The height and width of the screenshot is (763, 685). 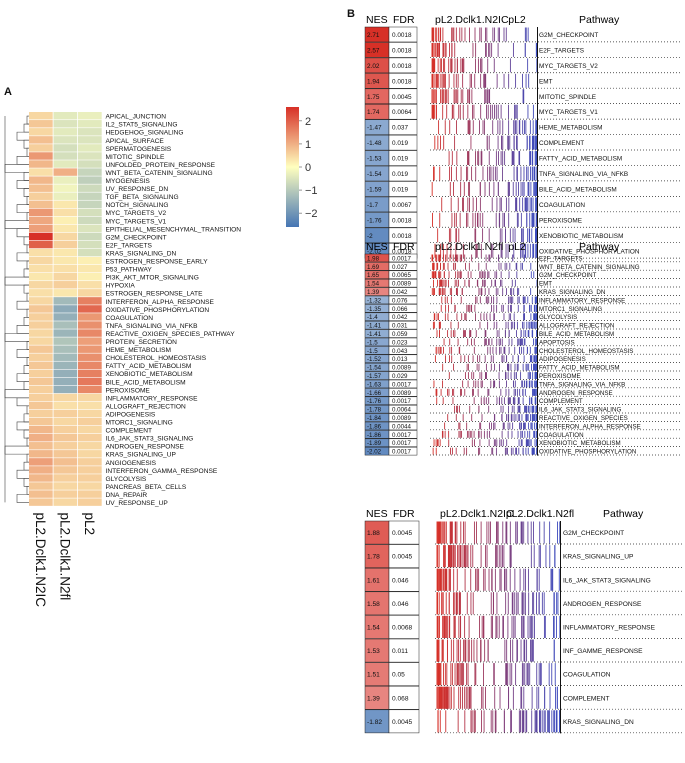 What do you see at coordinates (152, 278) in the screenshot?
I see `heatmap-row-label: PI3K_AKT_MTOR_SIGNALING` at bounding box center [152, 278].